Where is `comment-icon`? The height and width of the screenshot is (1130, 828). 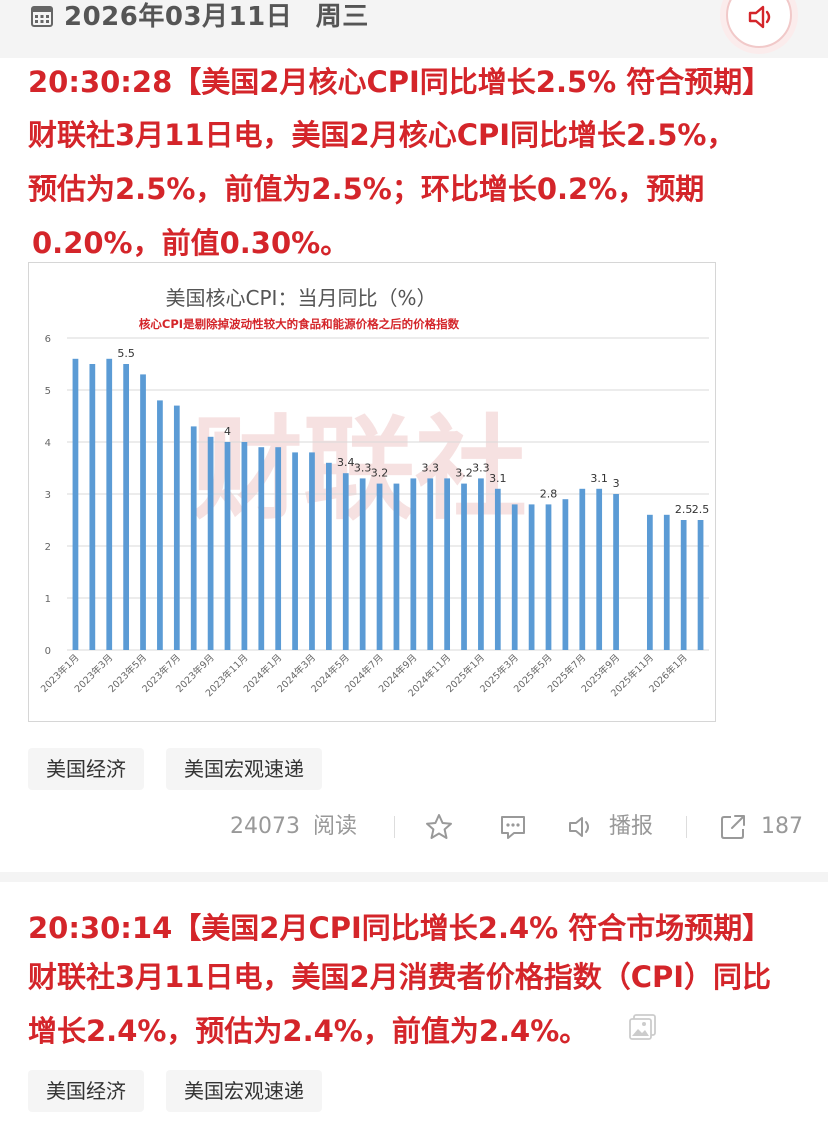
comment-icon is located at coordinates (513, 827).